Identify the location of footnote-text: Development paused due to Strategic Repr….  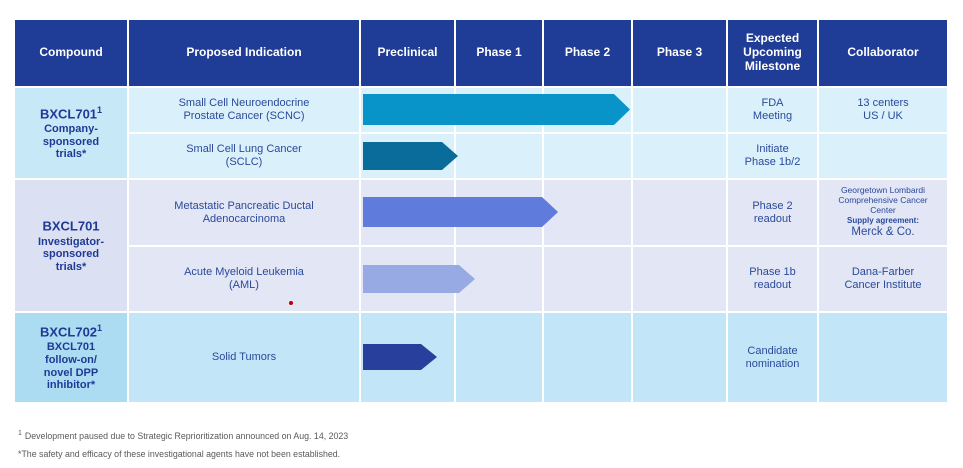
(186, 435).